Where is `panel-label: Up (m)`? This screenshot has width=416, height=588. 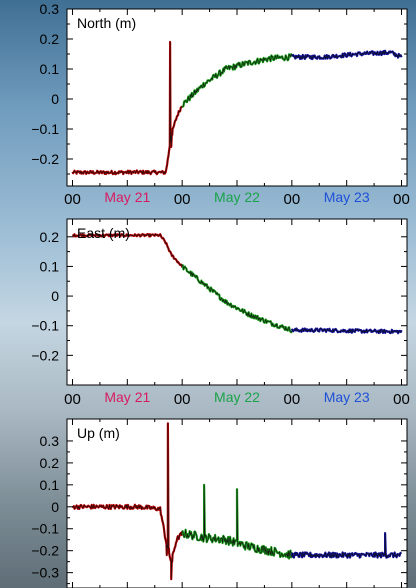
panel-label: Up (m) is located at coordinates (98, 433).